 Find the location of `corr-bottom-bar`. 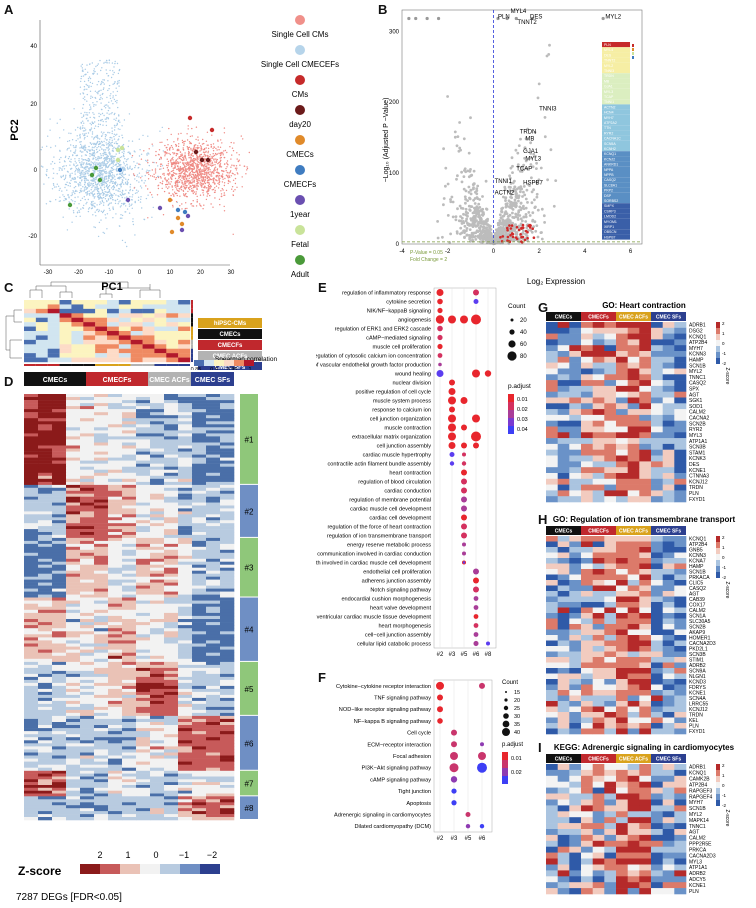

corr-bottom-bar is located at coordinates (184, 365).